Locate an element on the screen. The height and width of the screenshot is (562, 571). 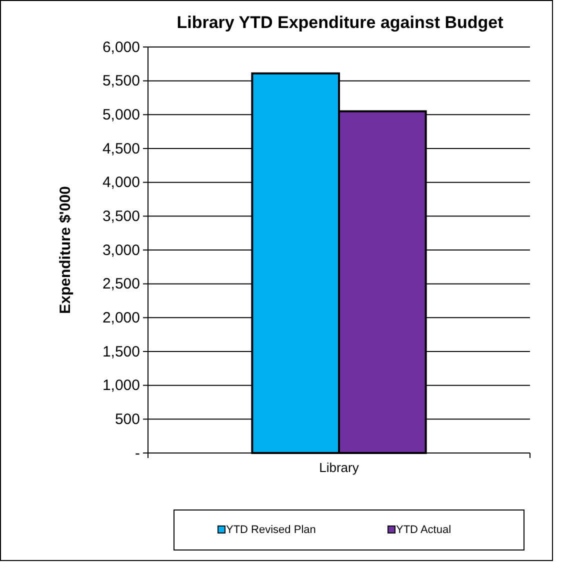
legend-label: YTD Revised Plan is located at coordinates (271, 530).